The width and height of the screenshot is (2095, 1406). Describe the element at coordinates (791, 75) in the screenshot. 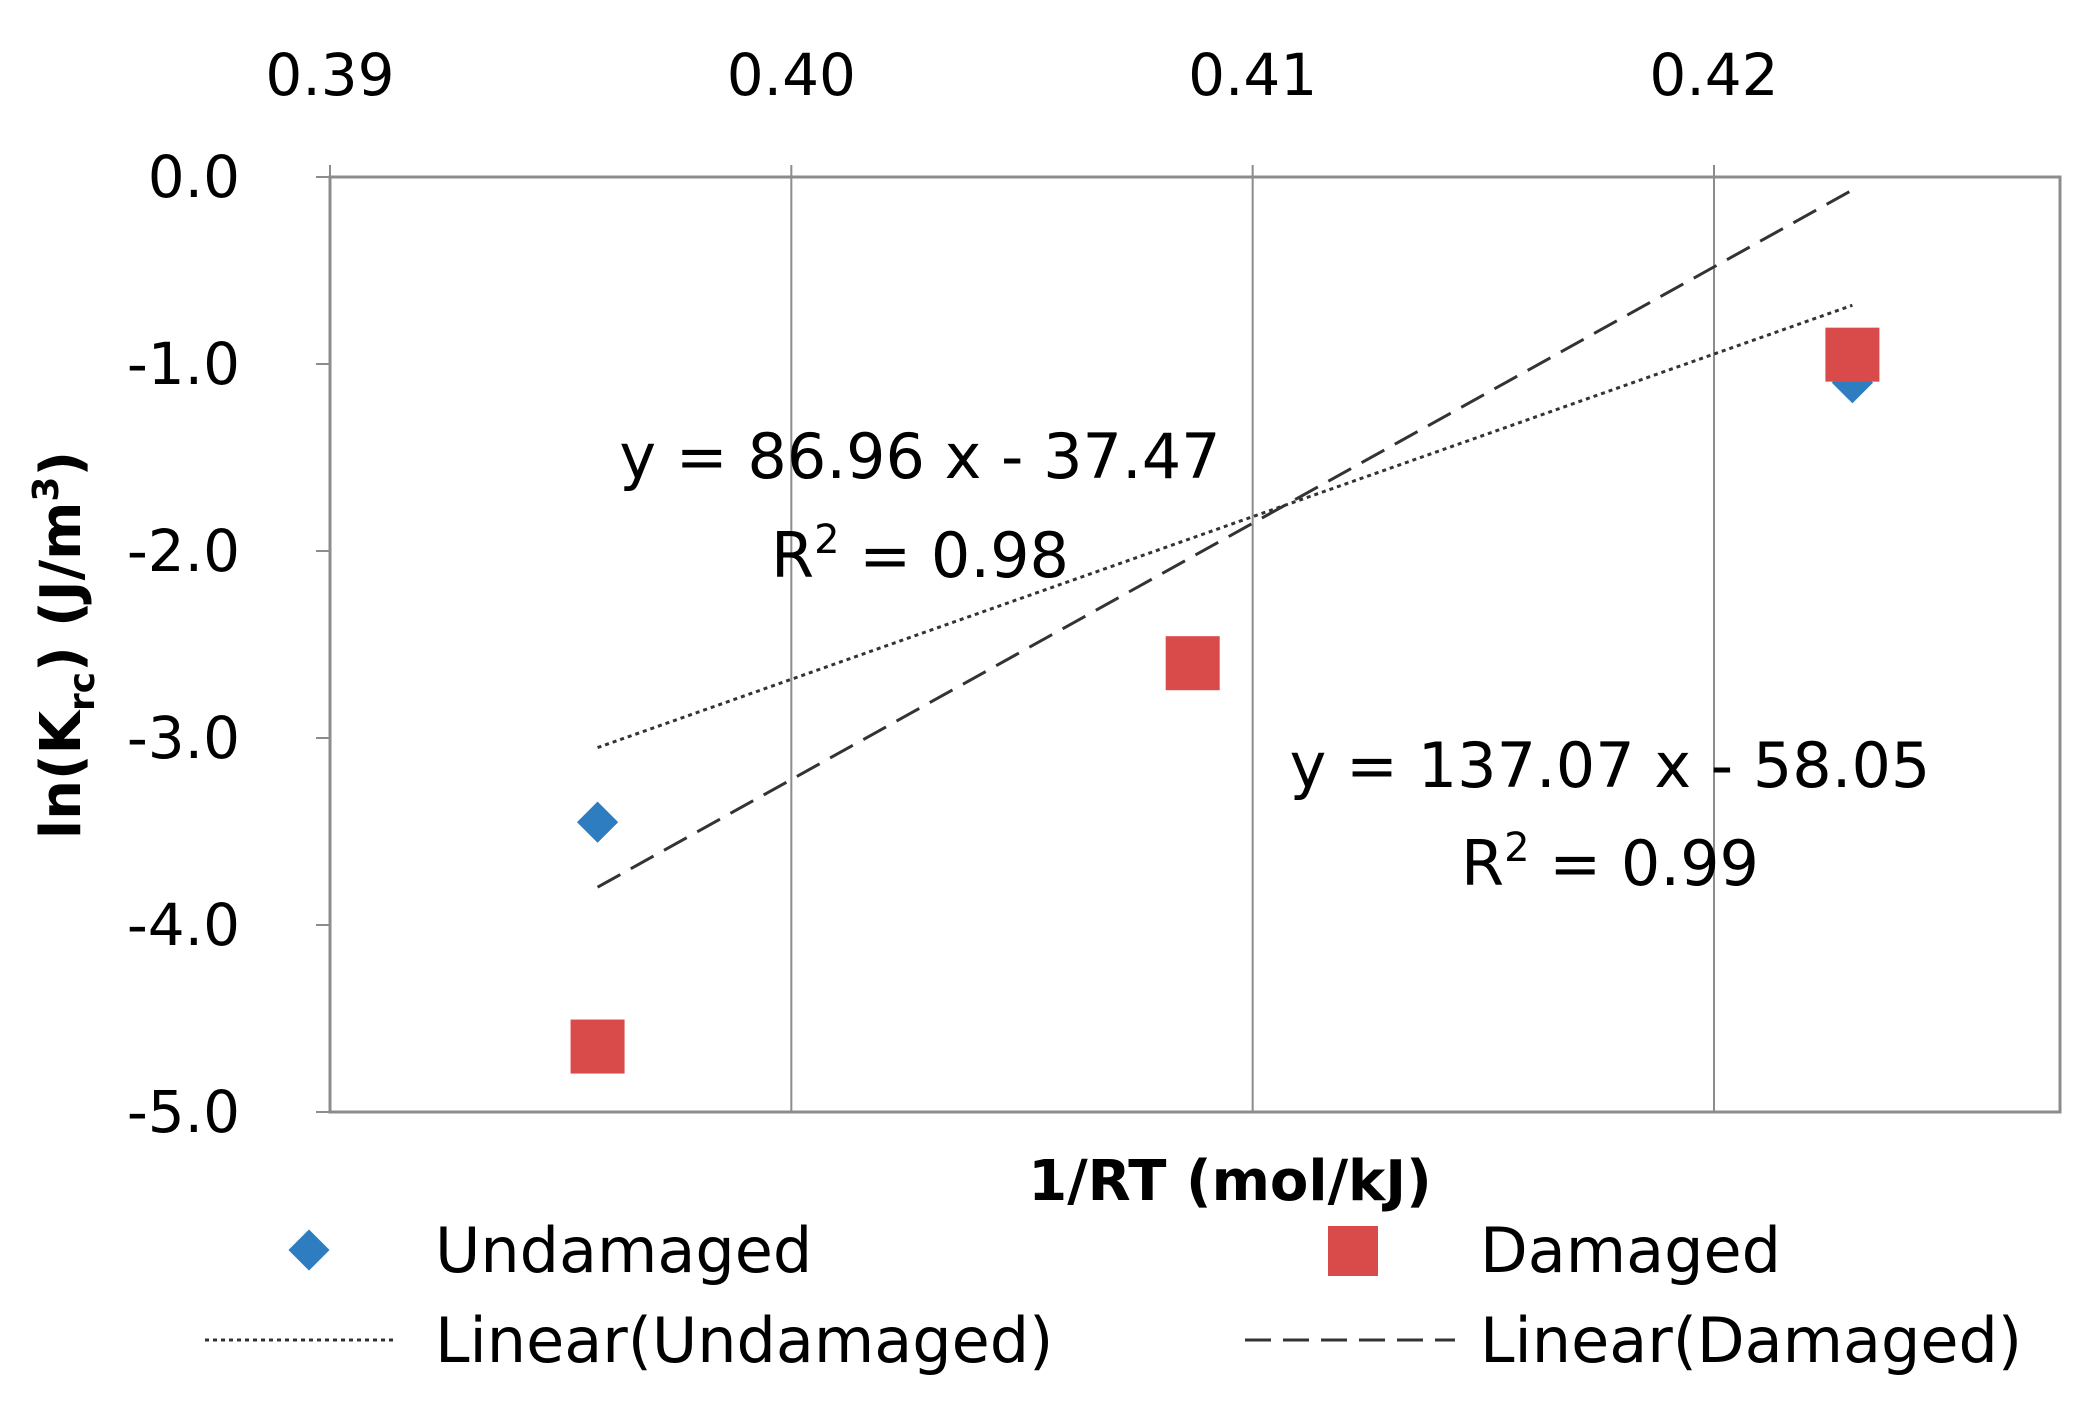

I see `x-tick-label: 0.40` at that location.